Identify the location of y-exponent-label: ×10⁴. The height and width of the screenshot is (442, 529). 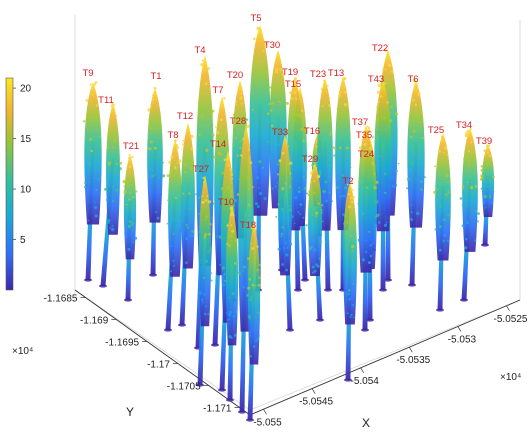
(22, 351).